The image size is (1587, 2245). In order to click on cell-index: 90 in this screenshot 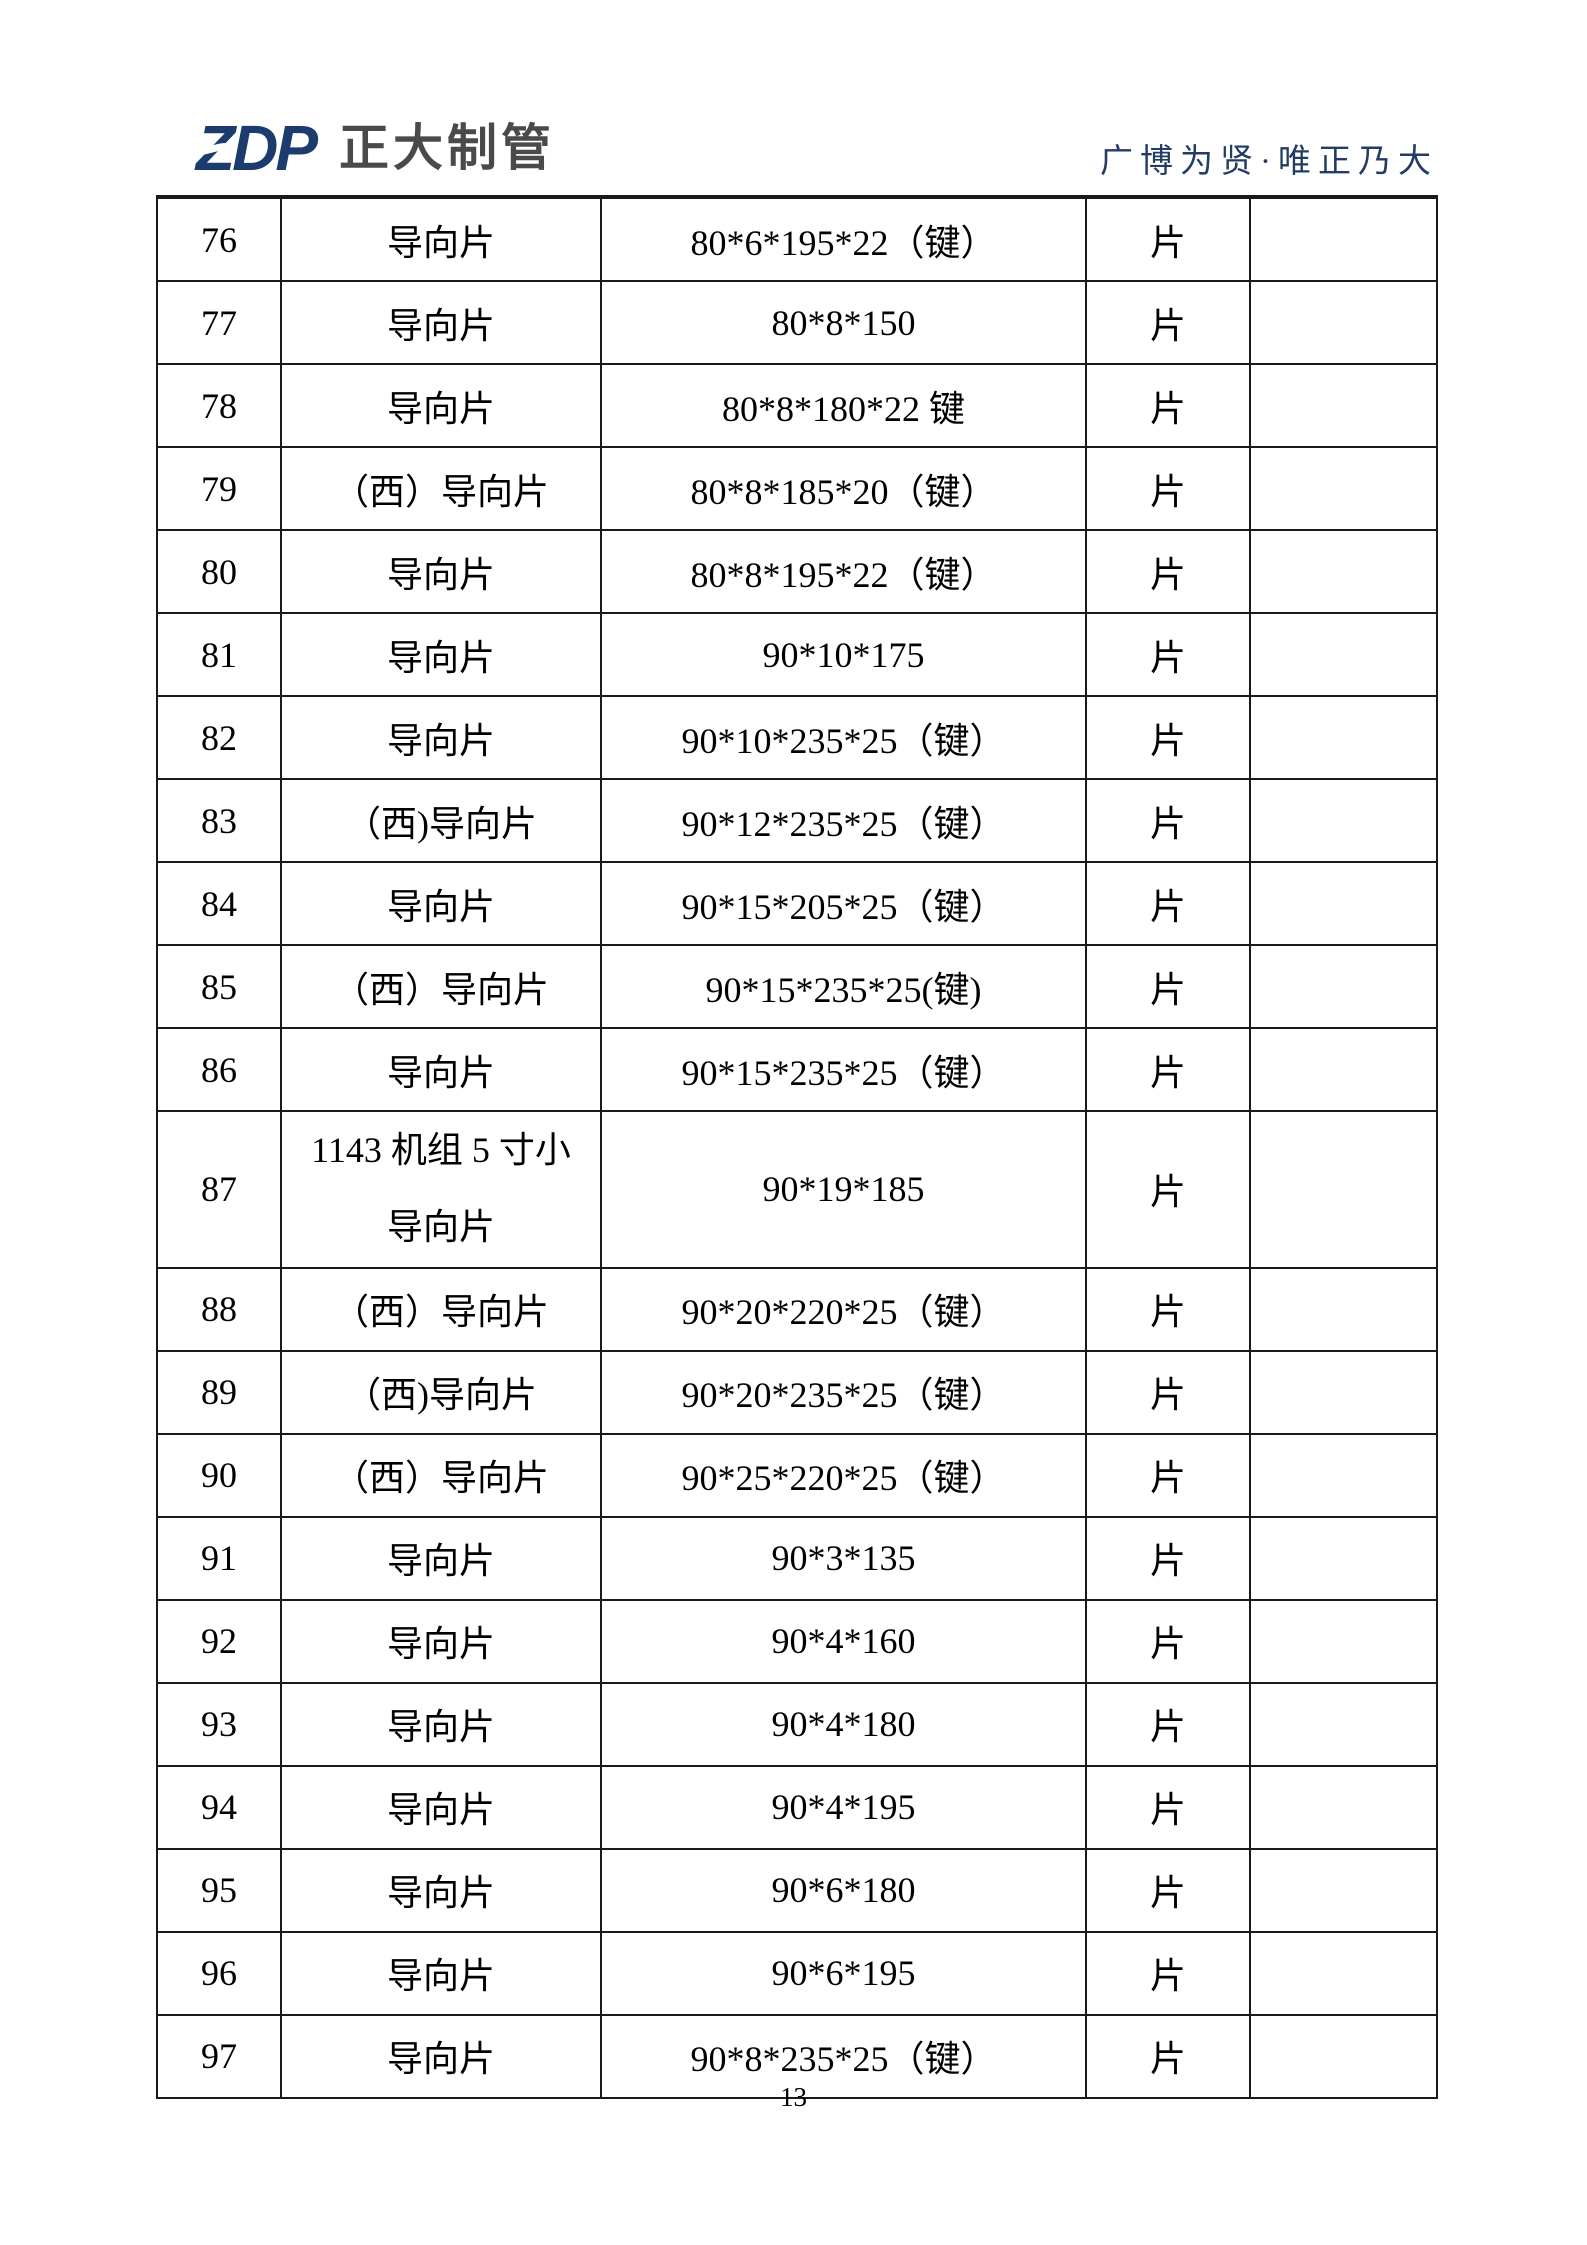, I will do `click(219, 1475)`.